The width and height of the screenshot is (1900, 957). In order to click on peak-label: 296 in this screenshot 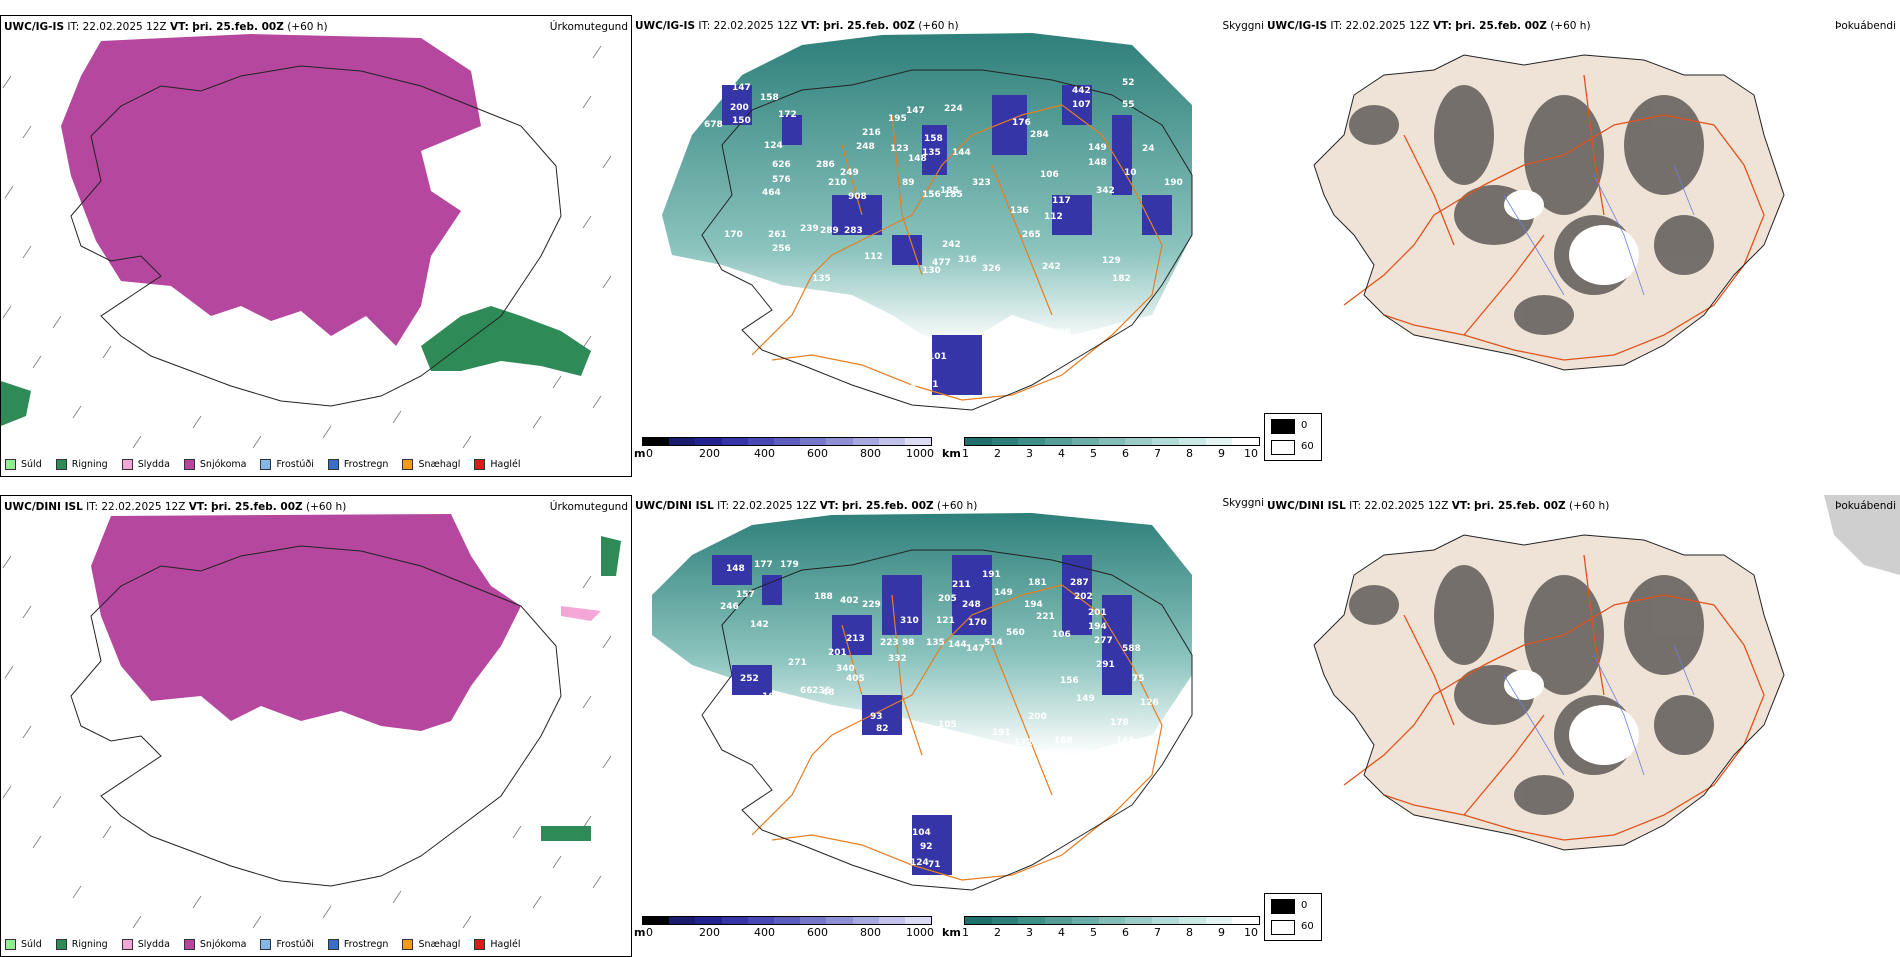, I will do `click(1061, 333)`.